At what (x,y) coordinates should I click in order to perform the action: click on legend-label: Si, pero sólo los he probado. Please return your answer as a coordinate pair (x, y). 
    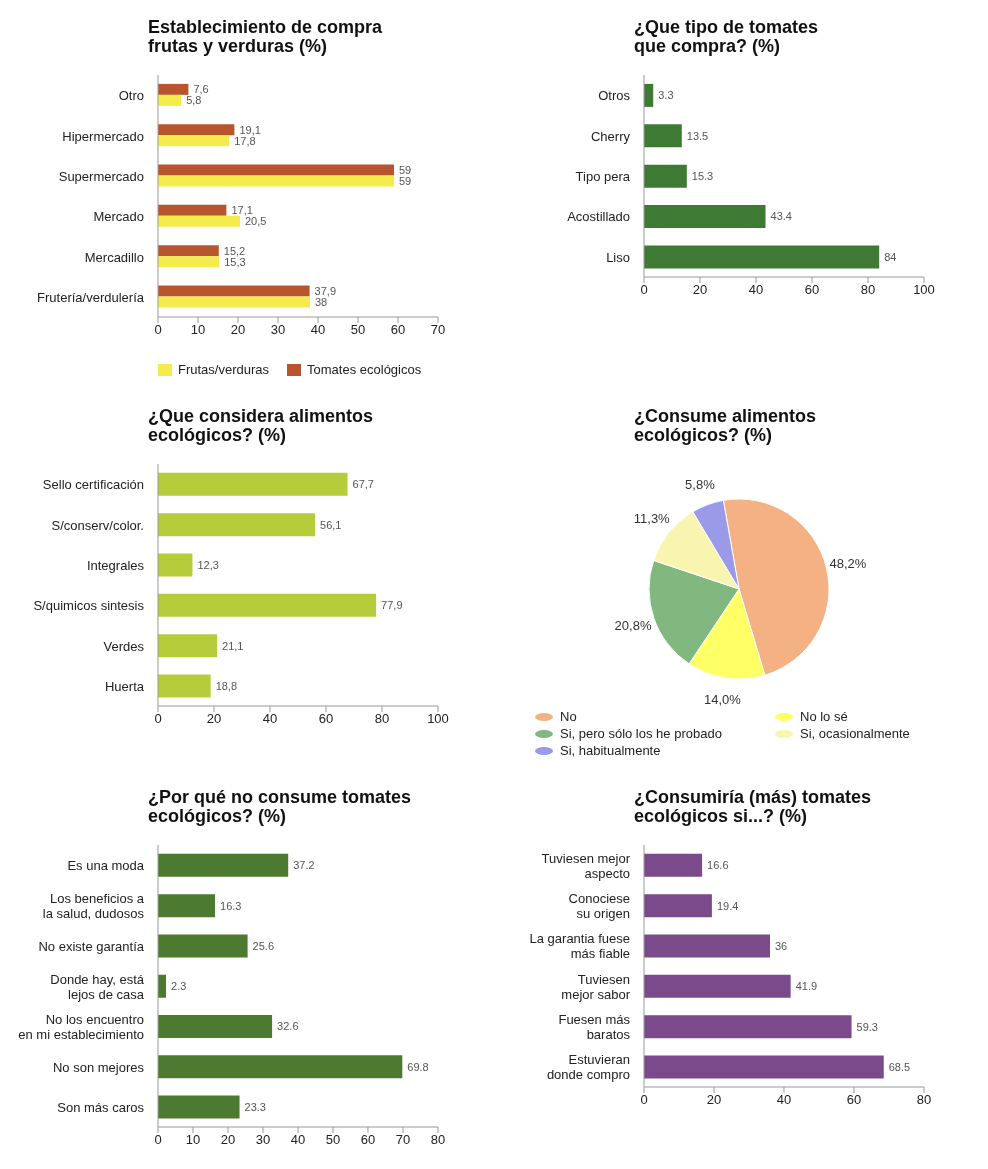
    Looking at the image, I should click on (641, 733).